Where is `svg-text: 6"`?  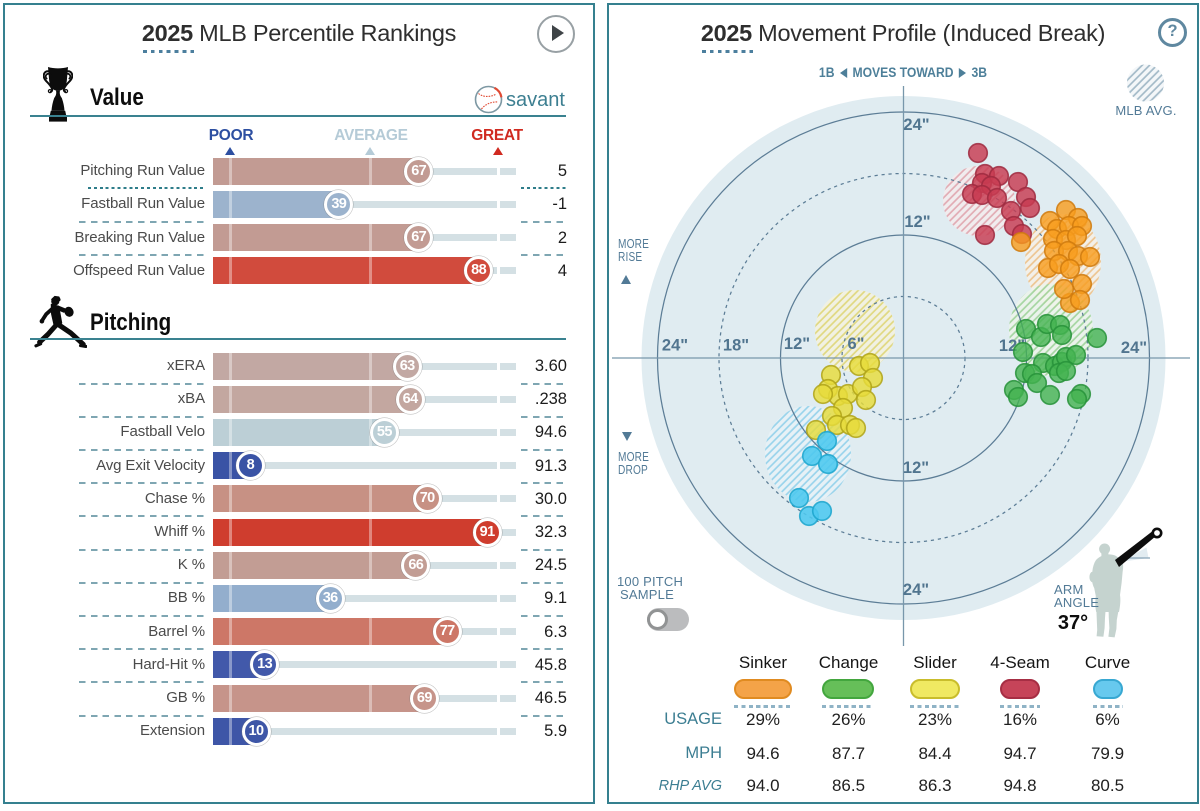
svg-text: 6" is located at coordinates (856, 344).